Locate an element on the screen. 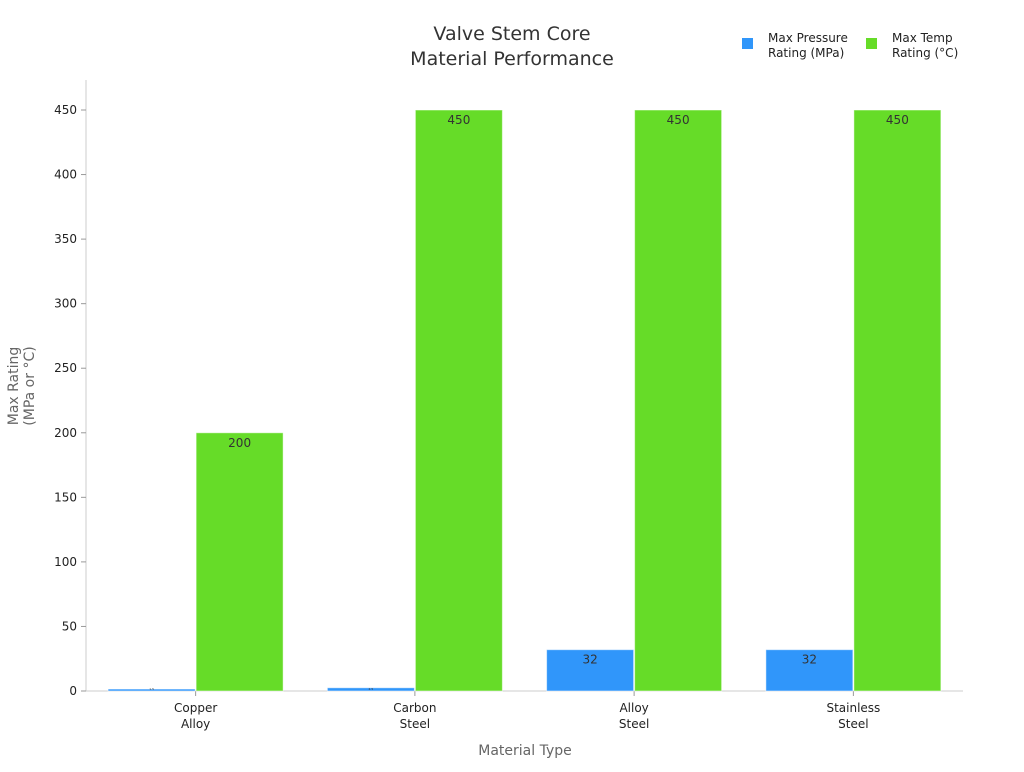 This screenshot has width=1024, height=772. legend-label: Max Temp is located at coordinates (922, 38).